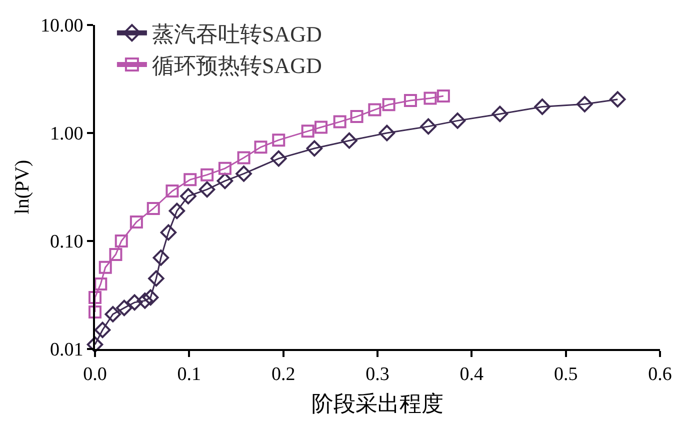 This screenshot has height=429, width=700. I want to click on x-tick-label: 0.3, so click(378, 374).